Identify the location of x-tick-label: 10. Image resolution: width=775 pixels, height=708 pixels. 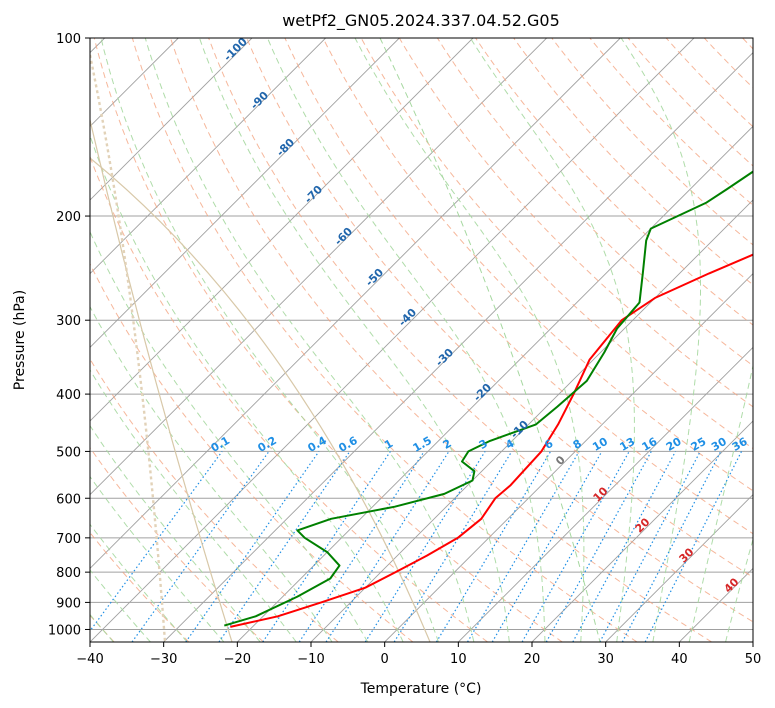
(458, 659).